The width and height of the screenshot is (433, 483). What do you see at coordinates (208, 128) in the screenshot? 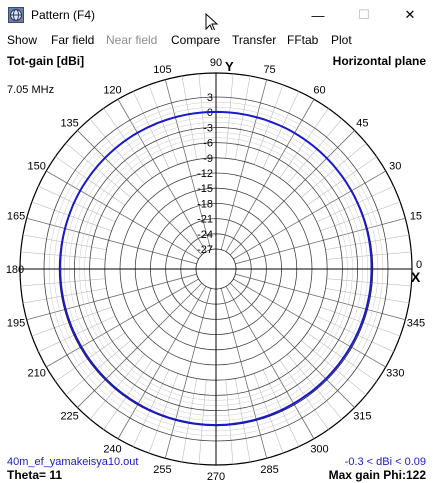
I see `radial-tick-label: -3` at bounding box center [208, 128].